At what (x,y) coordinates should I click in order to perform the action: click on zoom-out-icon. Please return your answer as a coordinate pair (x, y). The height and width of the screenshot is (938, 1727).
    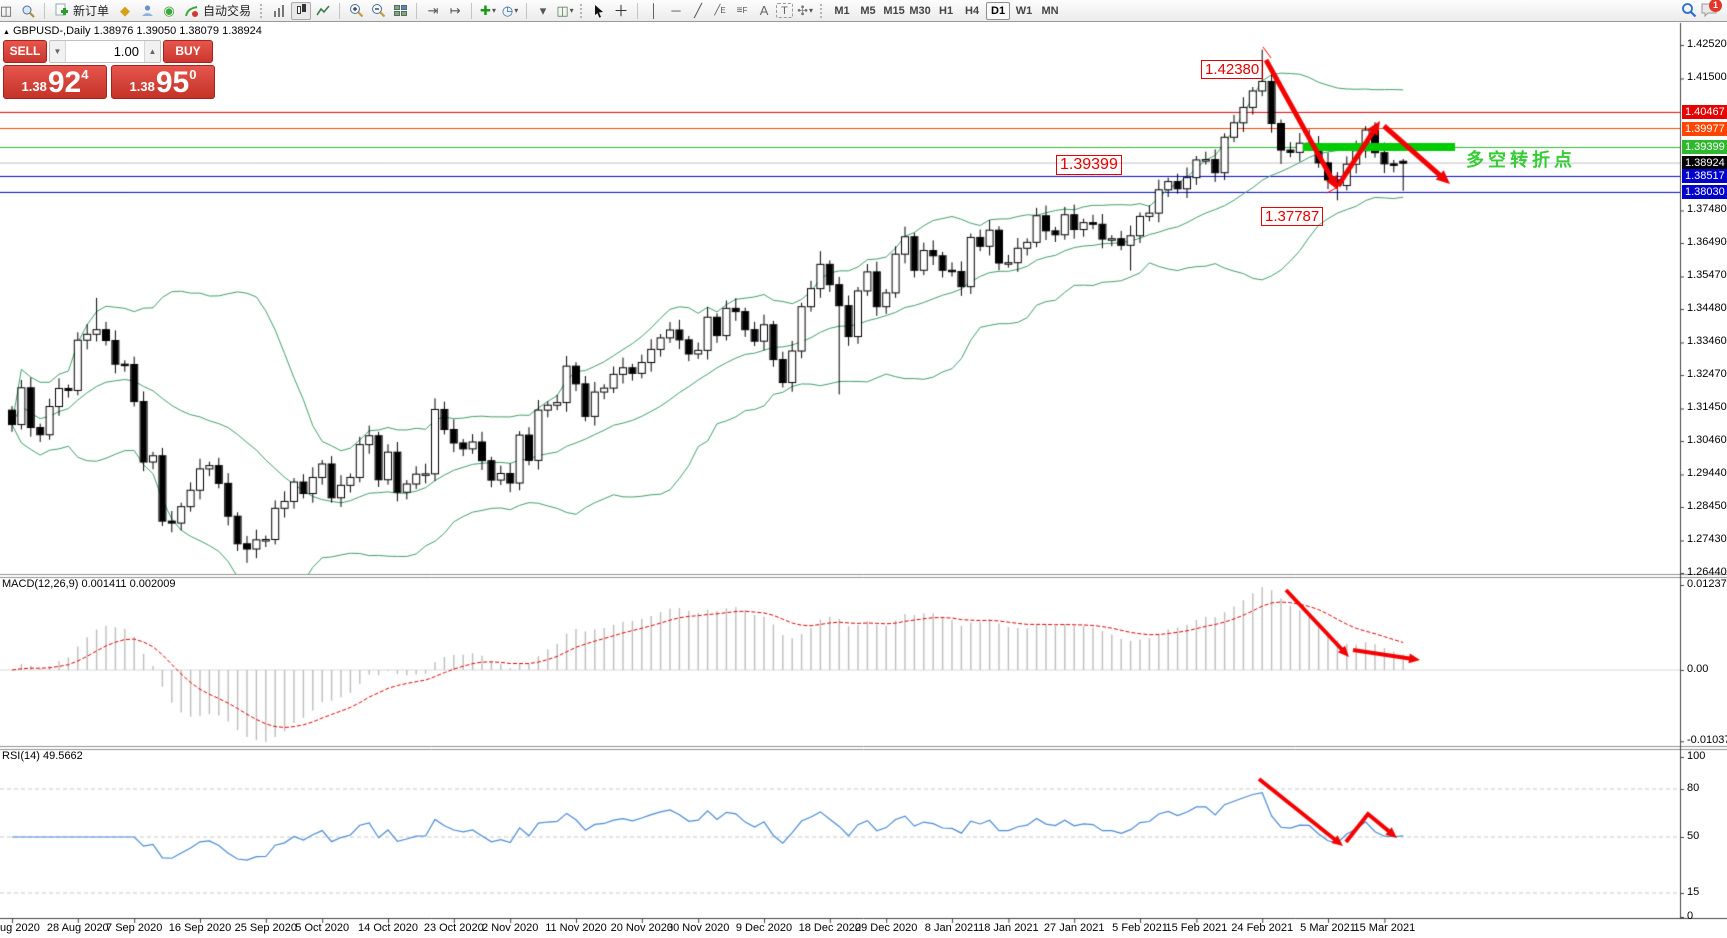
    Looking at the image, I should click on (378, 11).